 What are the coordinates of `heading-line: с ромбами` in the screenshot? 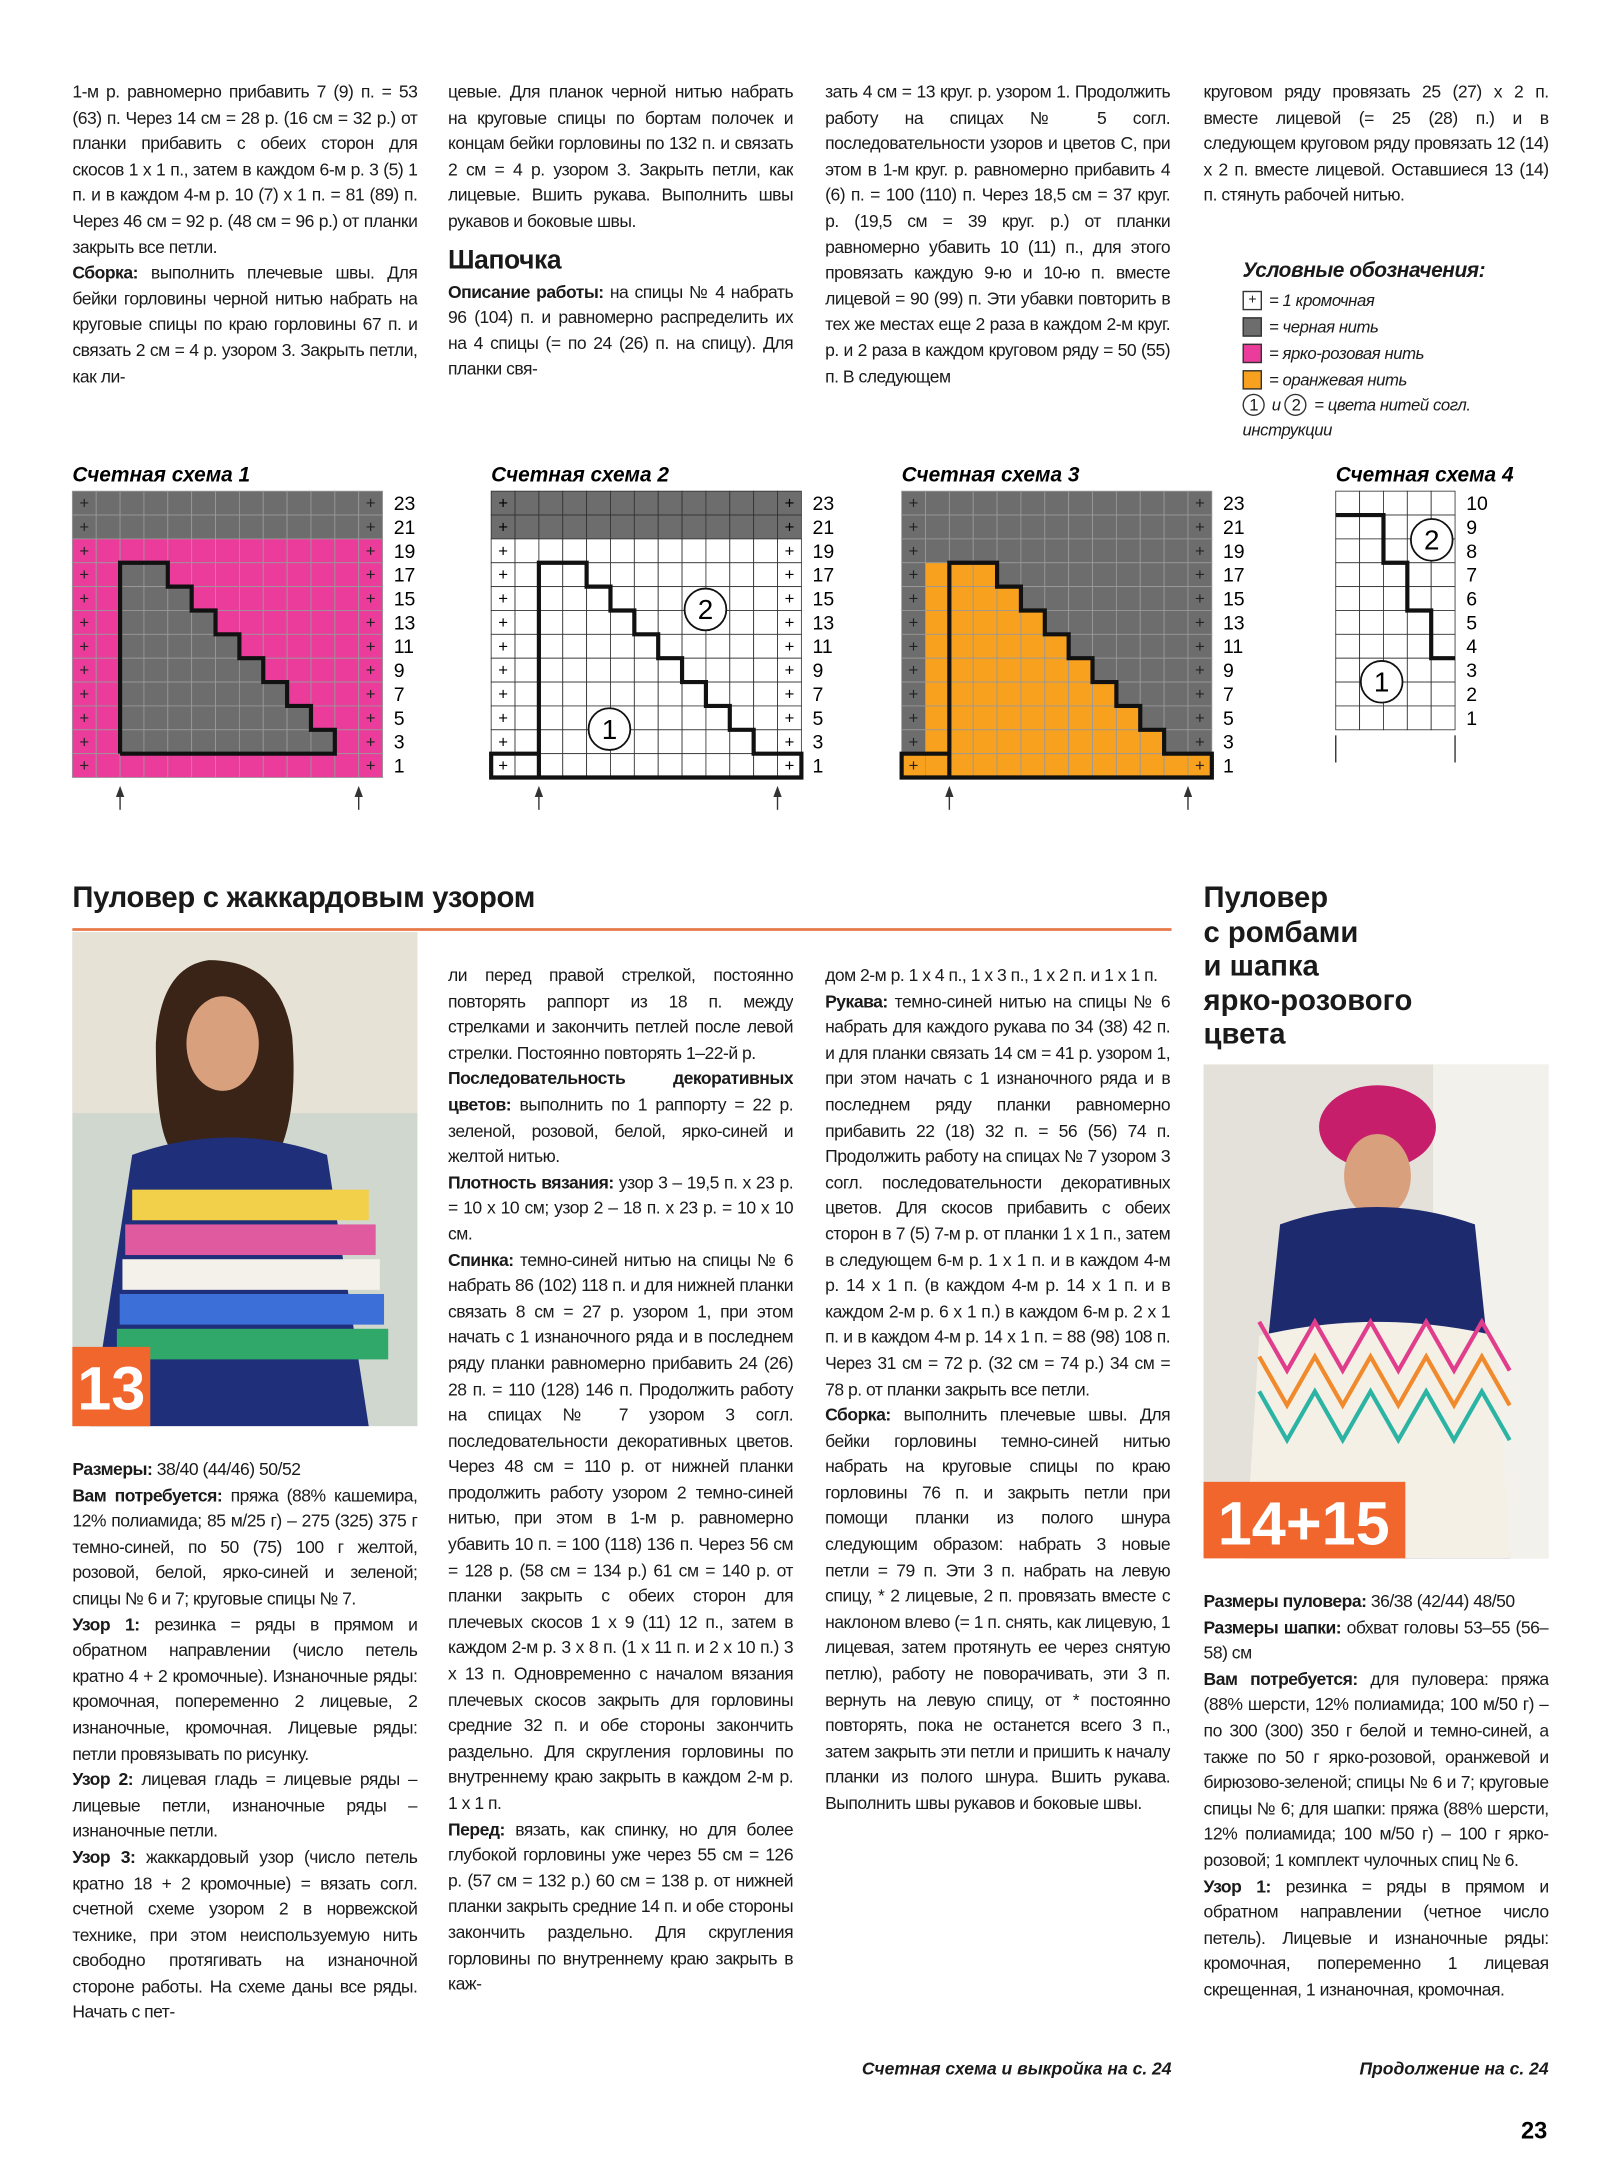 It's located at (1281, 932).